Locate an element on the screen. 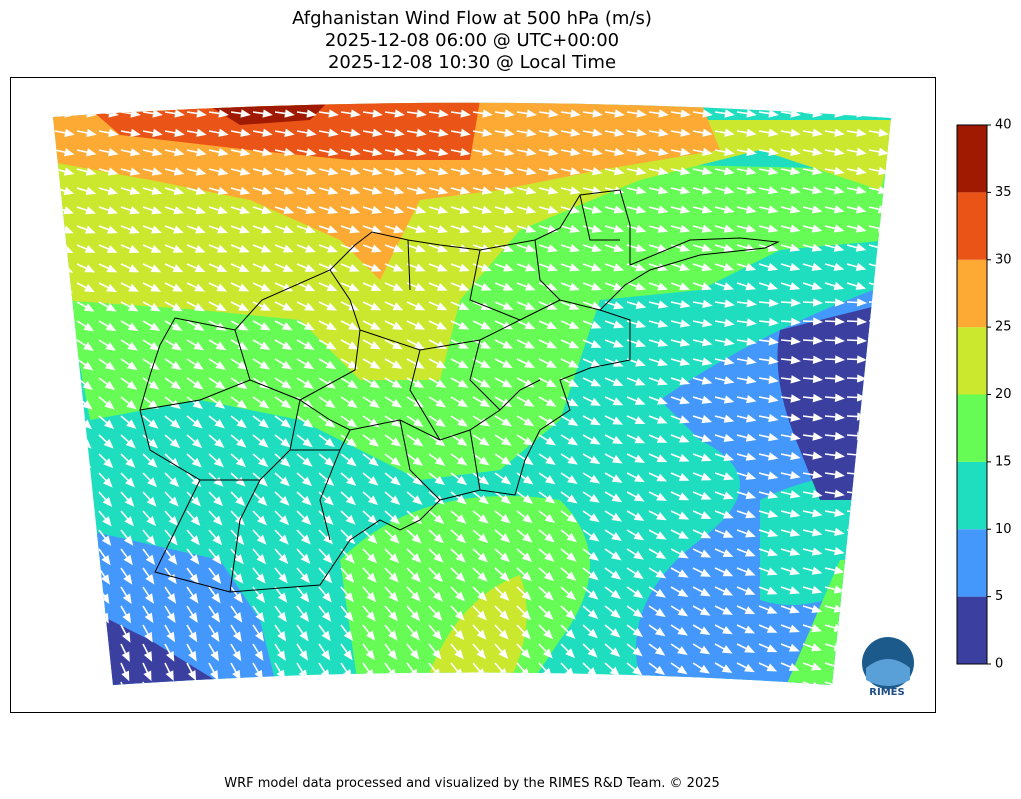 The image size is (1021, 799). logo-wave is located at coordinates (888, 672).